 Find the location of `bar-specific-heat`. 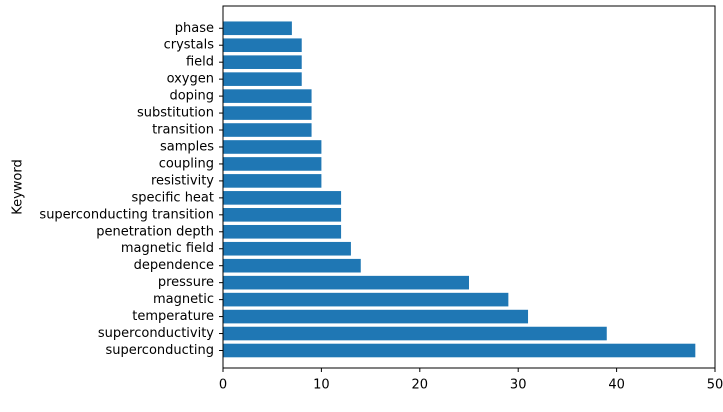

bar-specific-heat is located at coordinates (282, 198).